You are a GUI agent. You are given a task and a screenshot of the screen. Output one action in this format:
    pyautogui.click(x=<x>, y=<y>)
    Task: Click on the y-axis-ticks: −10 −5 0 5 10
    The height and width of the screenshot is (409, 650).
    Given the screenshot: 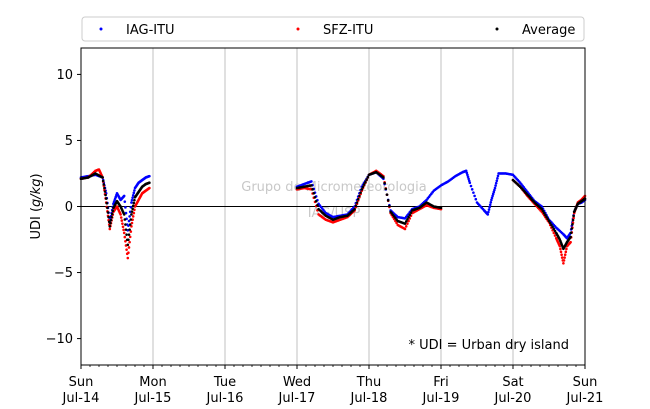 What is the action you would take?
    pyautogui.click(x=63, y=207)
    